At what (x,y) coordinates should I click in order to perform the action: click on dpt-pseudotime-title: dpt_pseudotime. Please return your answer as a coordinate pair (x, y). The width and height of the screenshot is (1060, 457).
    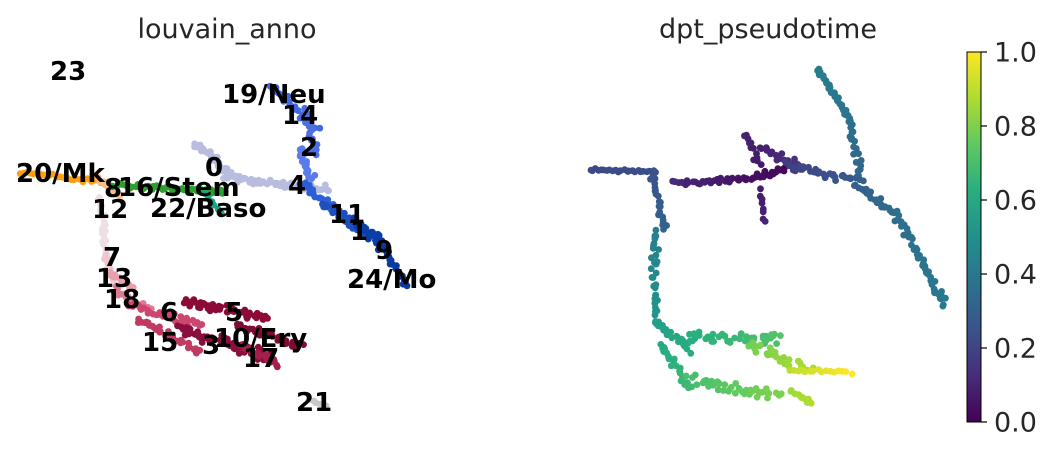
    Looking at the image, I should click on (768, 29).